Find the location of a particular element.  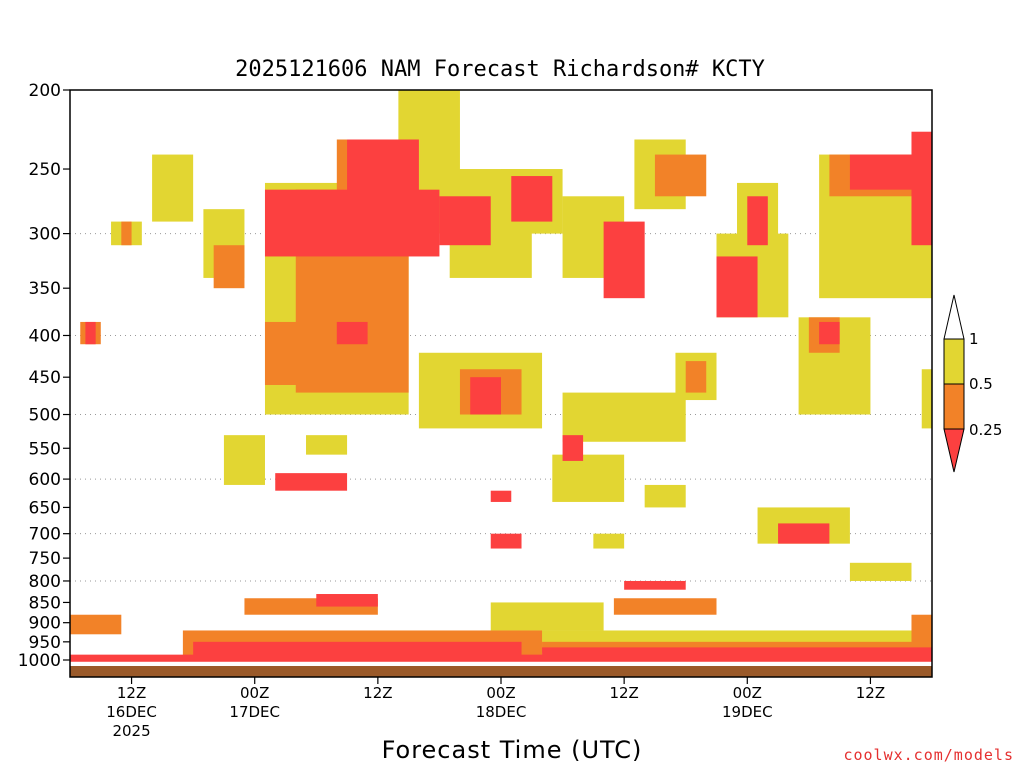

xtick-label-4-1: 12Z is located at coordinates (623, 693).